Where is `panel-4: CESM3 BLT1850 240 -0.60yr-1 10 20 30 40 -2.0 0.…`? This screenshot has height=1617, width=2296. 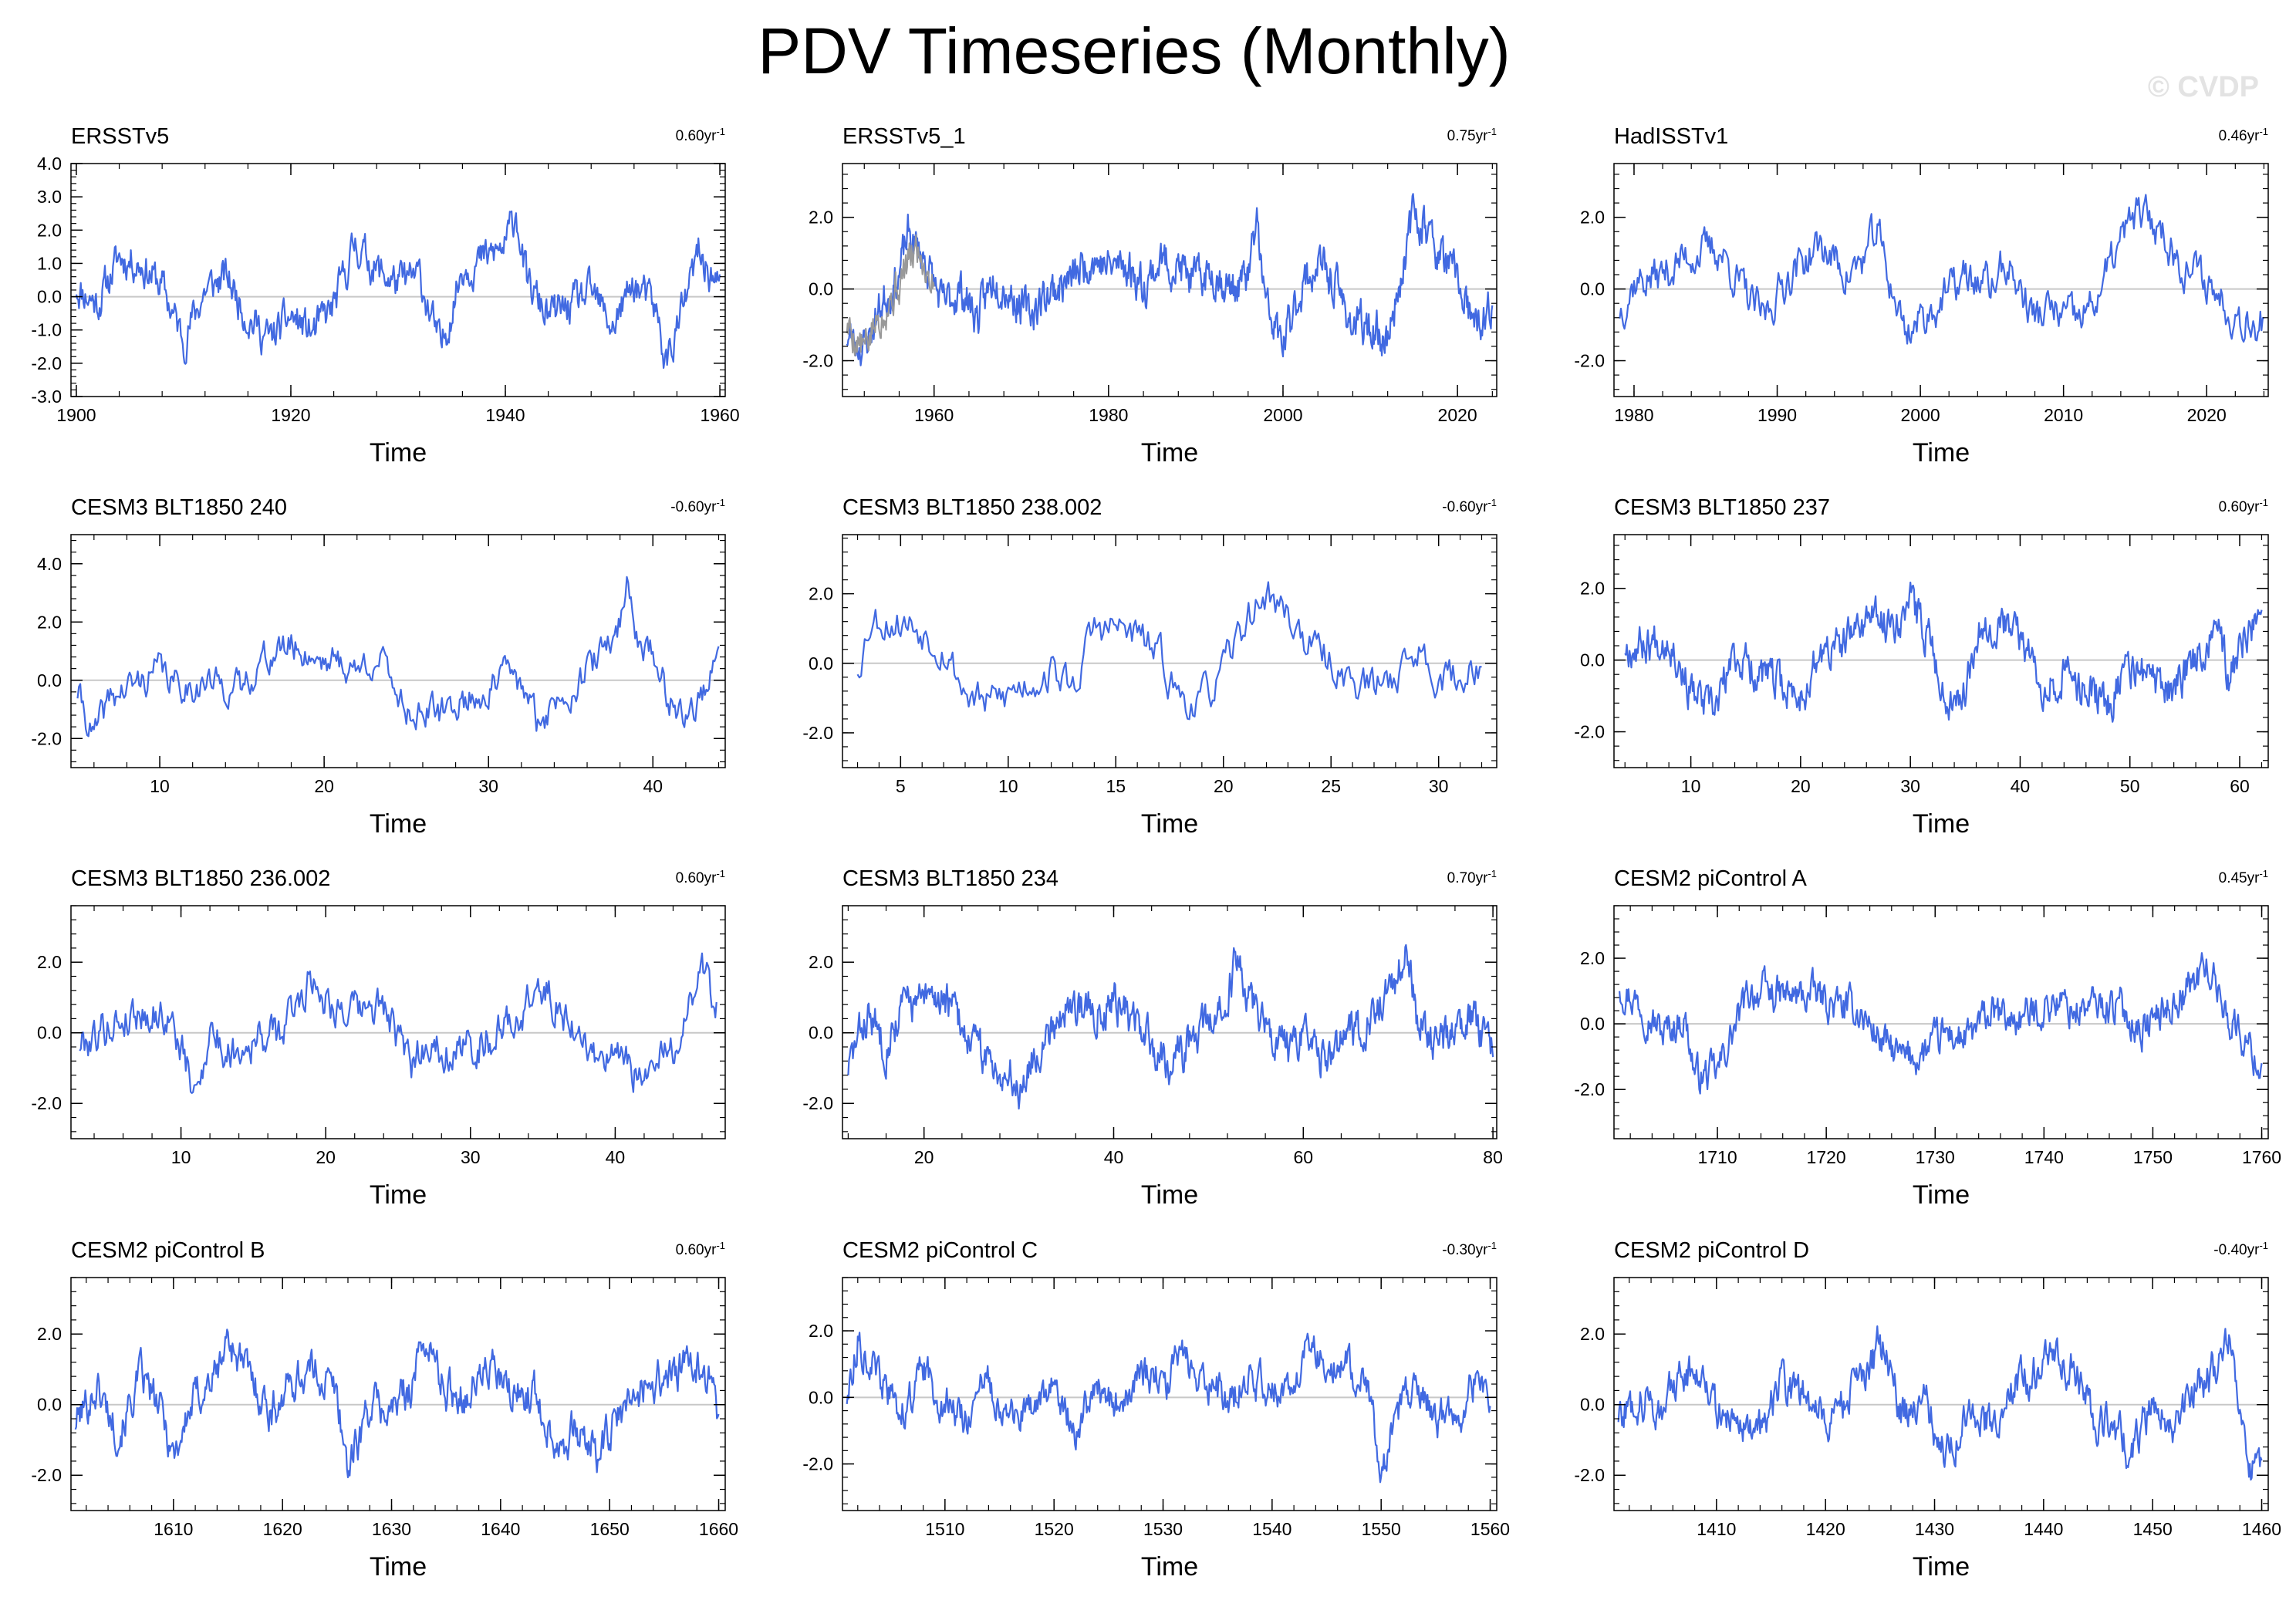
panel-4: CESM3 BLT1850 240 -0.60yr-1 10 20 30 40 -2.0 0.… is located at coordinates (378, 667).